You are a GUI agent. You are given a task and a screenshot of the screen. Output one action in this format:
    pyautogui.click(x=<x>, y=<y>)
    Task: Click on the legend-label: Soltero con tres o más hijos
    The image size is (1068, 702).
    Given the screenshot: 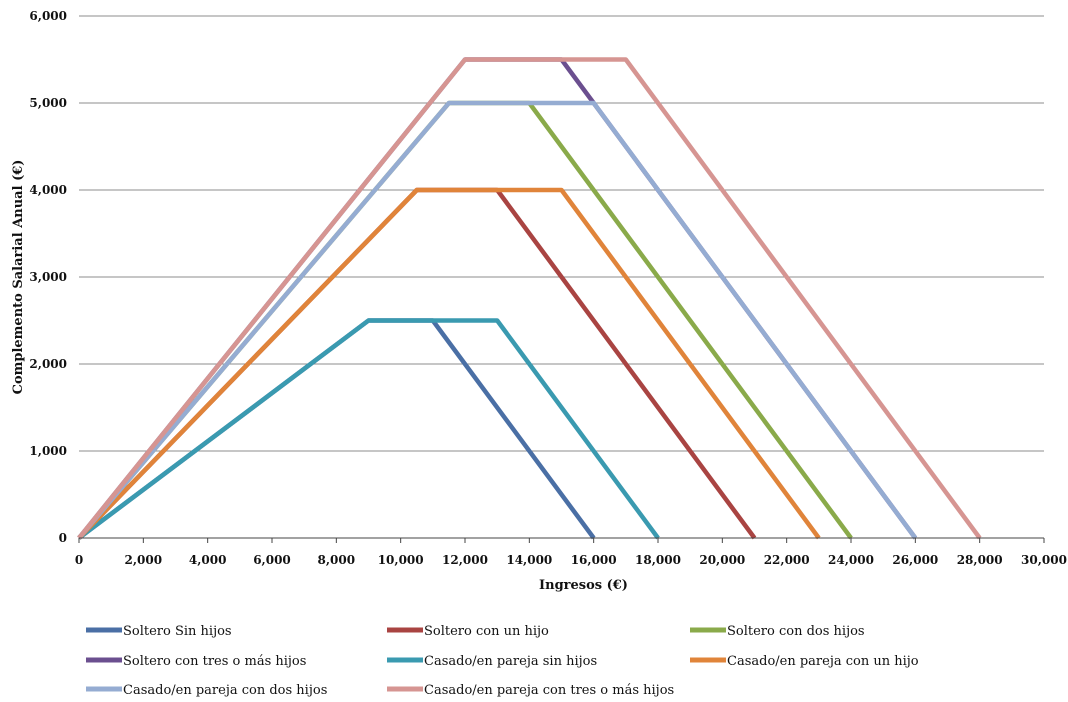 What is the action you would take?
    pyautogui.click(x=214, y=661)
    